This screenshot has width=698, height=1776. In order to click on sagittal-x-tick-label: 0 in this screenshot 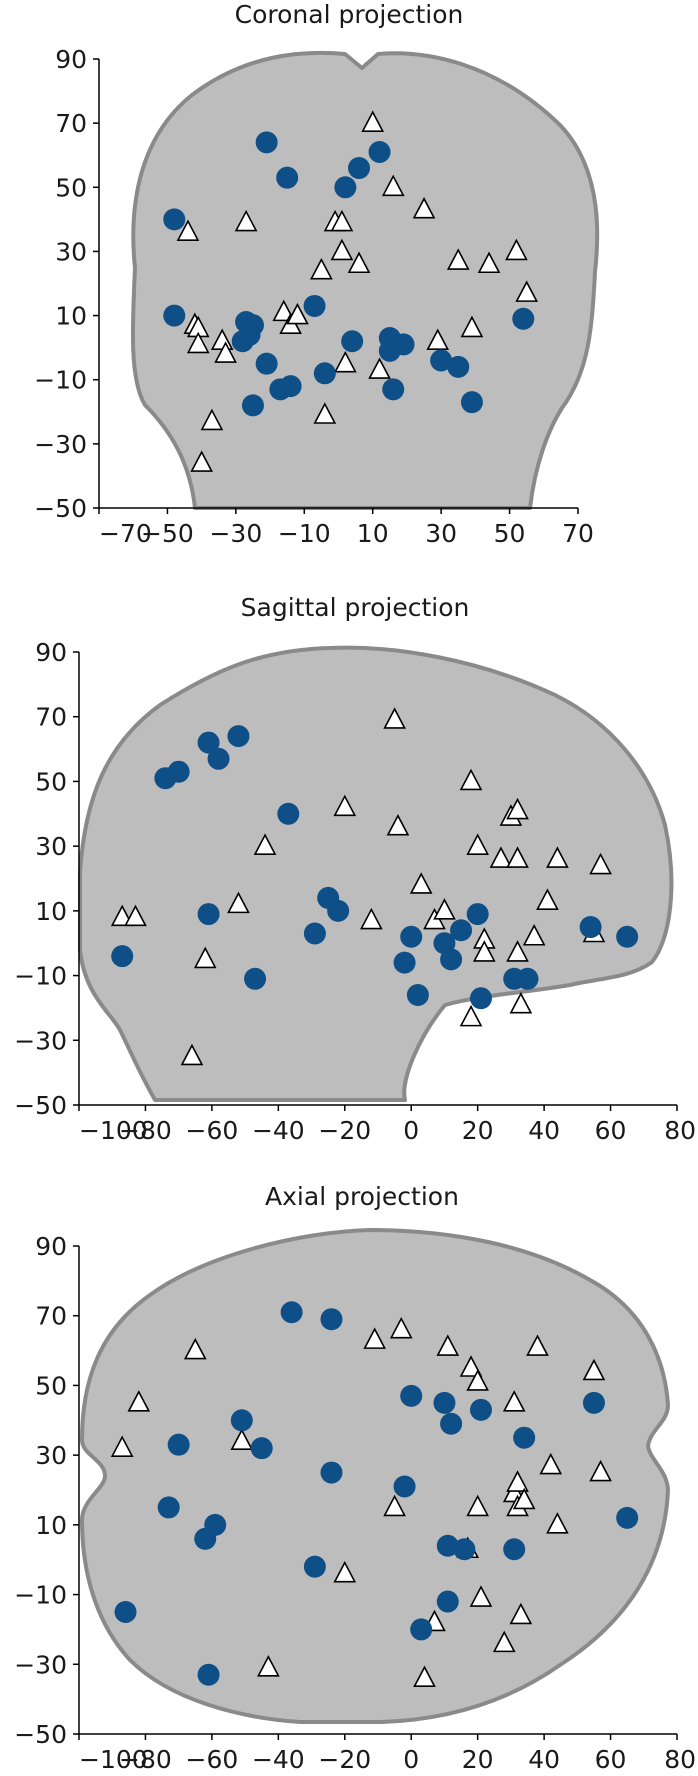, I will do `click(411, 1130)`.